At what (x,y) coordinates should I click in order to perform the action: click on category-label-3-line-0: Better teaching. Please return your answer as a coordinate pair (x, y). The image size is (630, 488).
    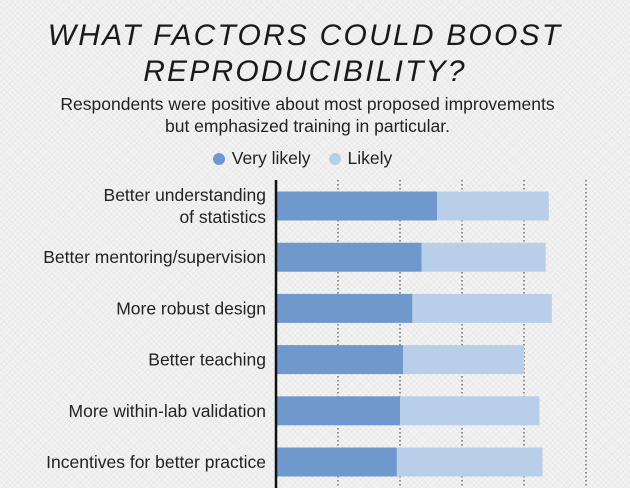
    Looking at the image, I should click on (207, 360).